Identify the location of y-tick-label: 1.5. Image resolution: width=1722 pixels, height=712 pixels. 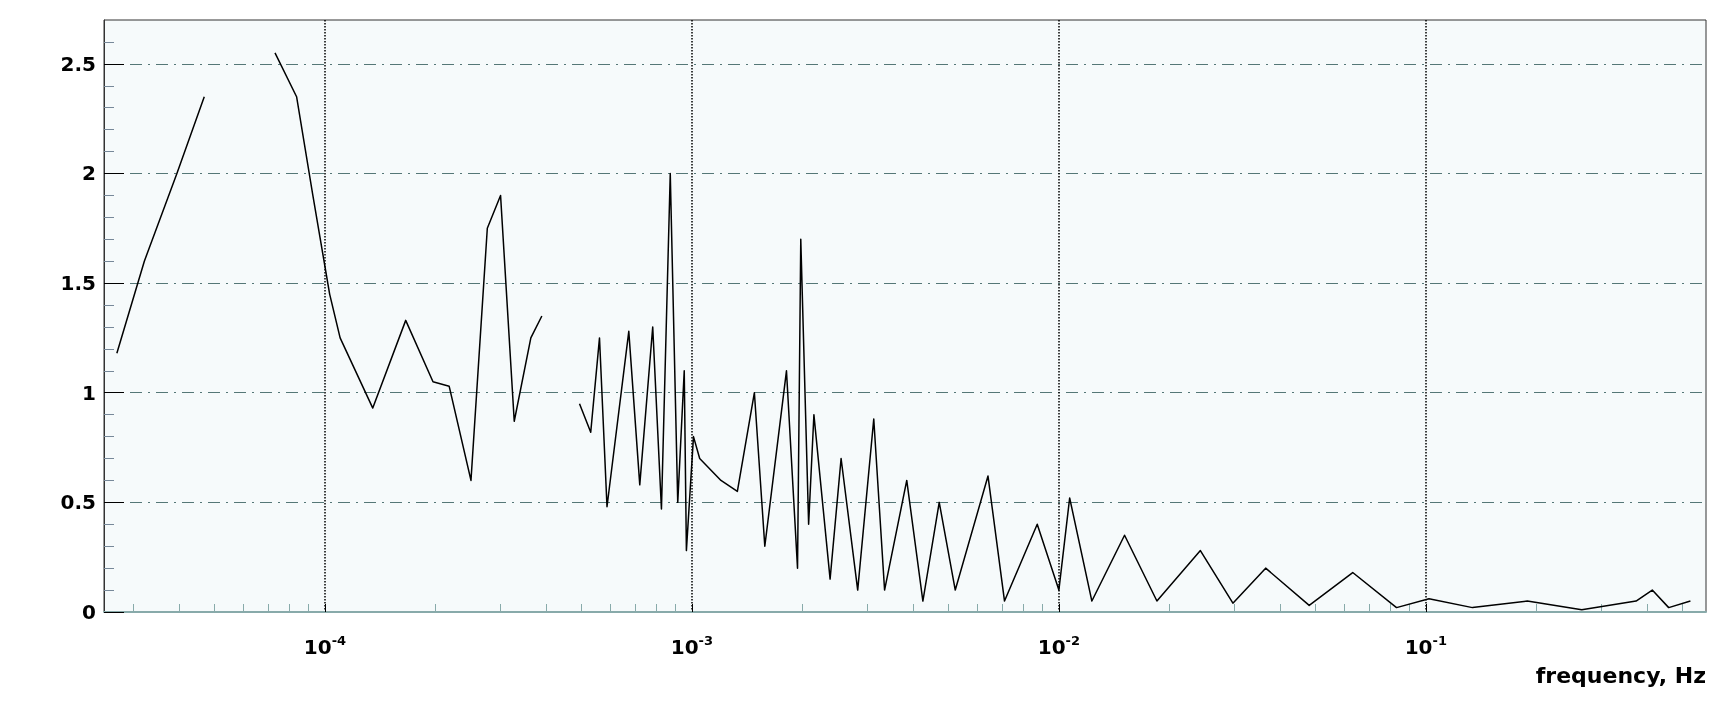
(78, 283).